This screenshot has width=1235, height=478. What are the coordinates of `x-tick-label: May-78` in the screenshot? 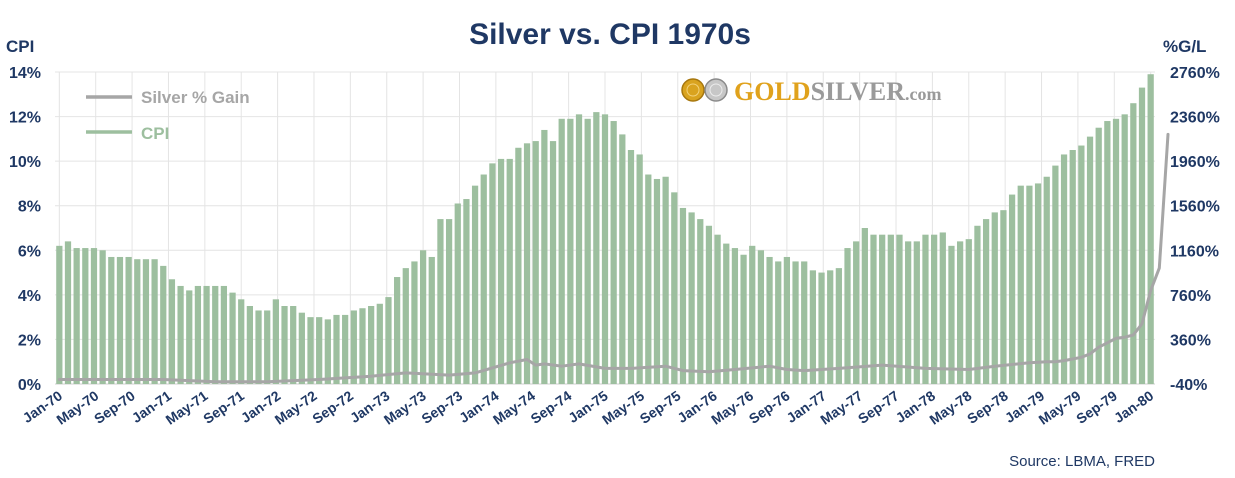 It's located at (950, 407).